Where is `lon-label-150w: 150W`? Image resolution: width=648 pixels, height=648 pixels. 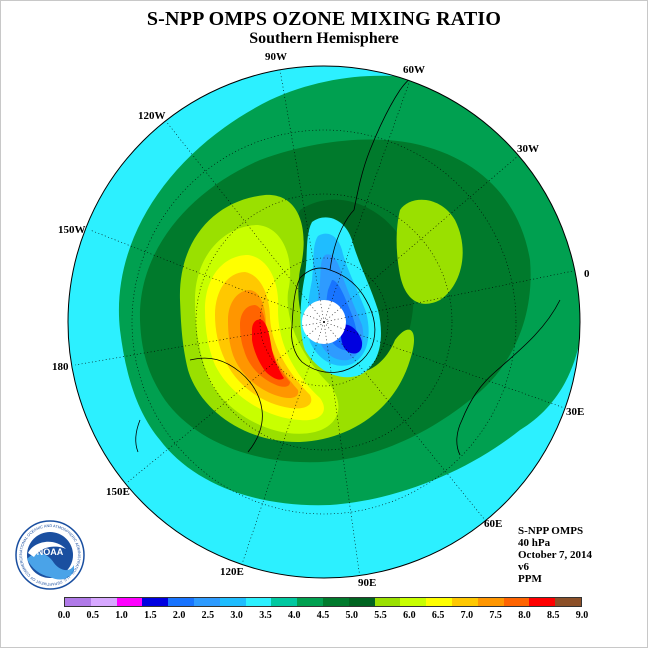 lon-label-150w: 150W is located at coordinates (72, 230).